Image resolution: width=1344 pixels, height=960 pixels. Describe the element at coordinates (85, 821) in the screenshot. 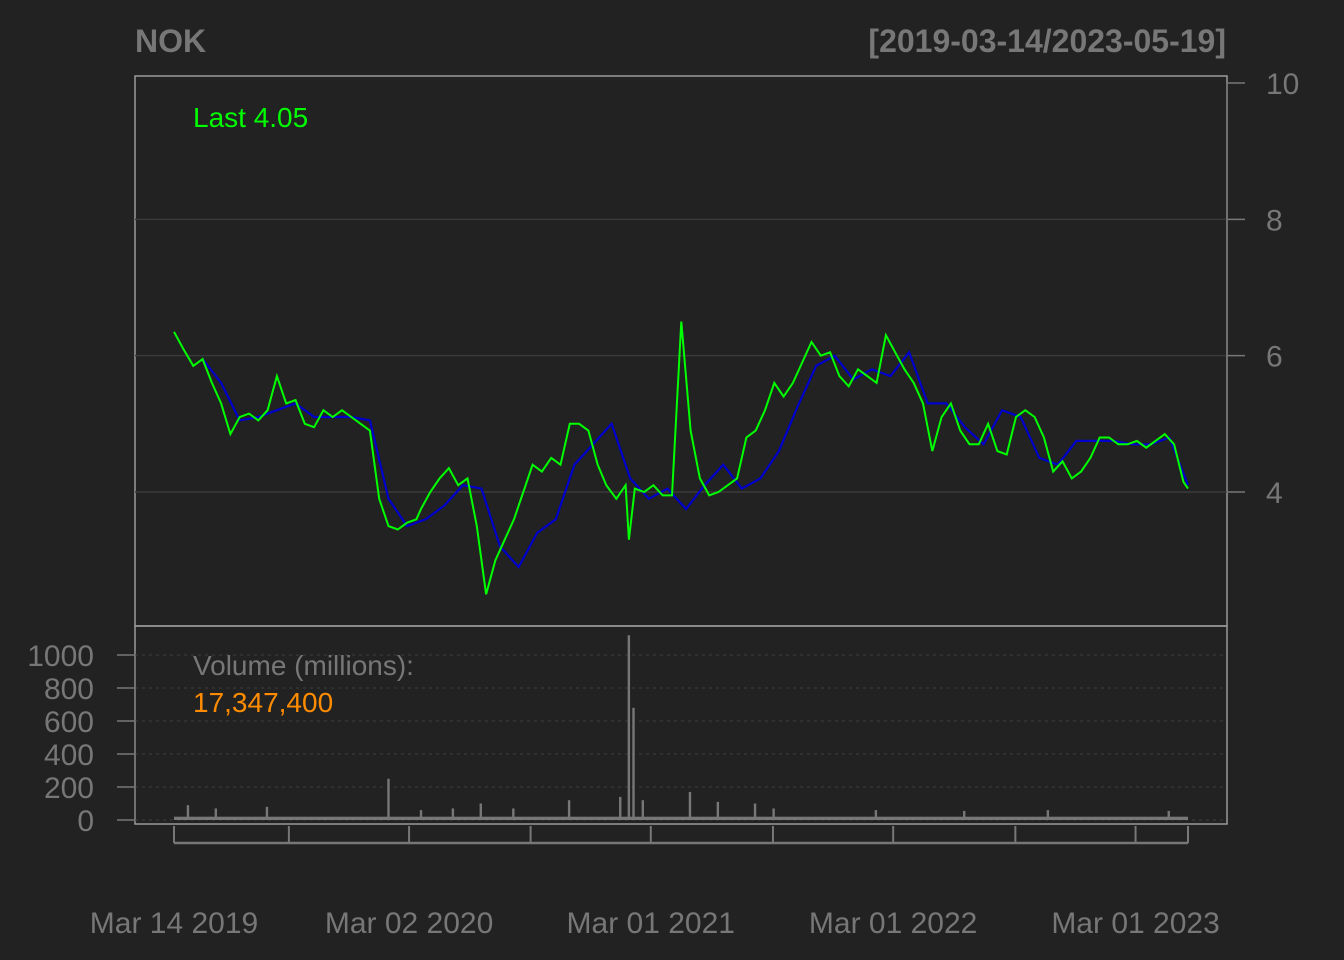

I see `volume-y-tick-label: 0` at that location.